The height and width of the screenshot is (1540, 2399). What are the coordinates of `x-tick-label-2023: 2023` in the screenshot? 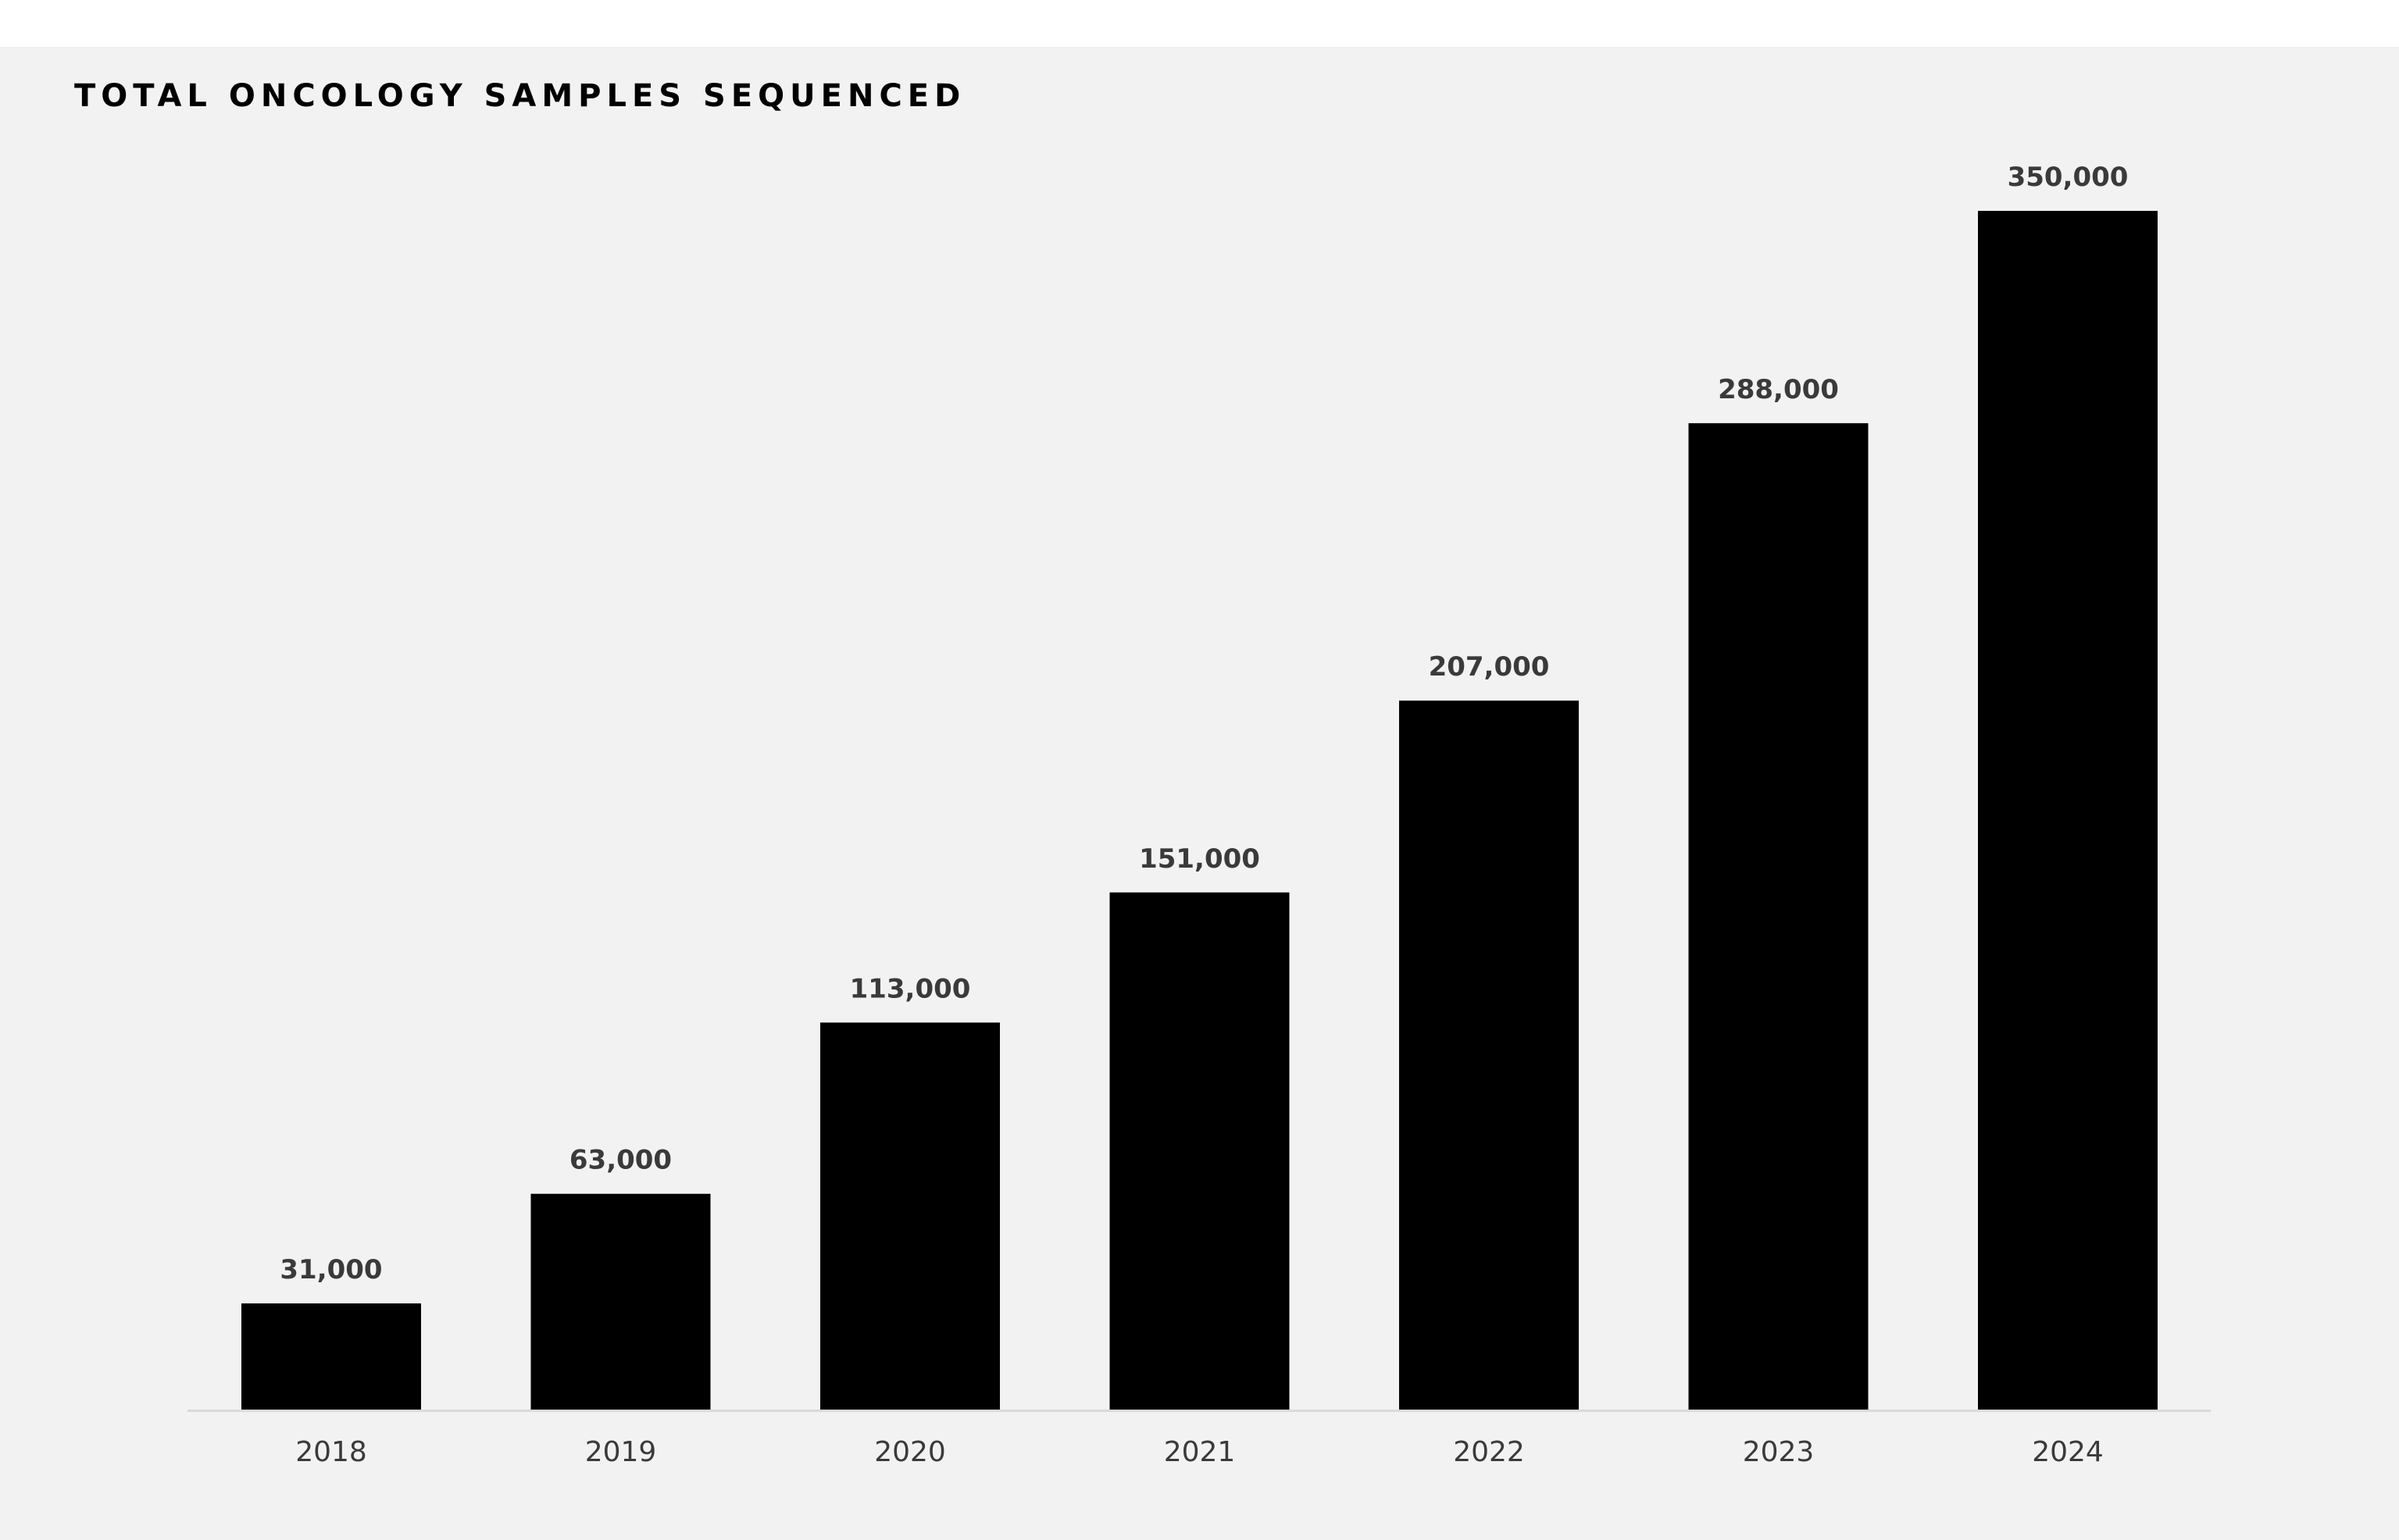 It's located at (1779, 1452).